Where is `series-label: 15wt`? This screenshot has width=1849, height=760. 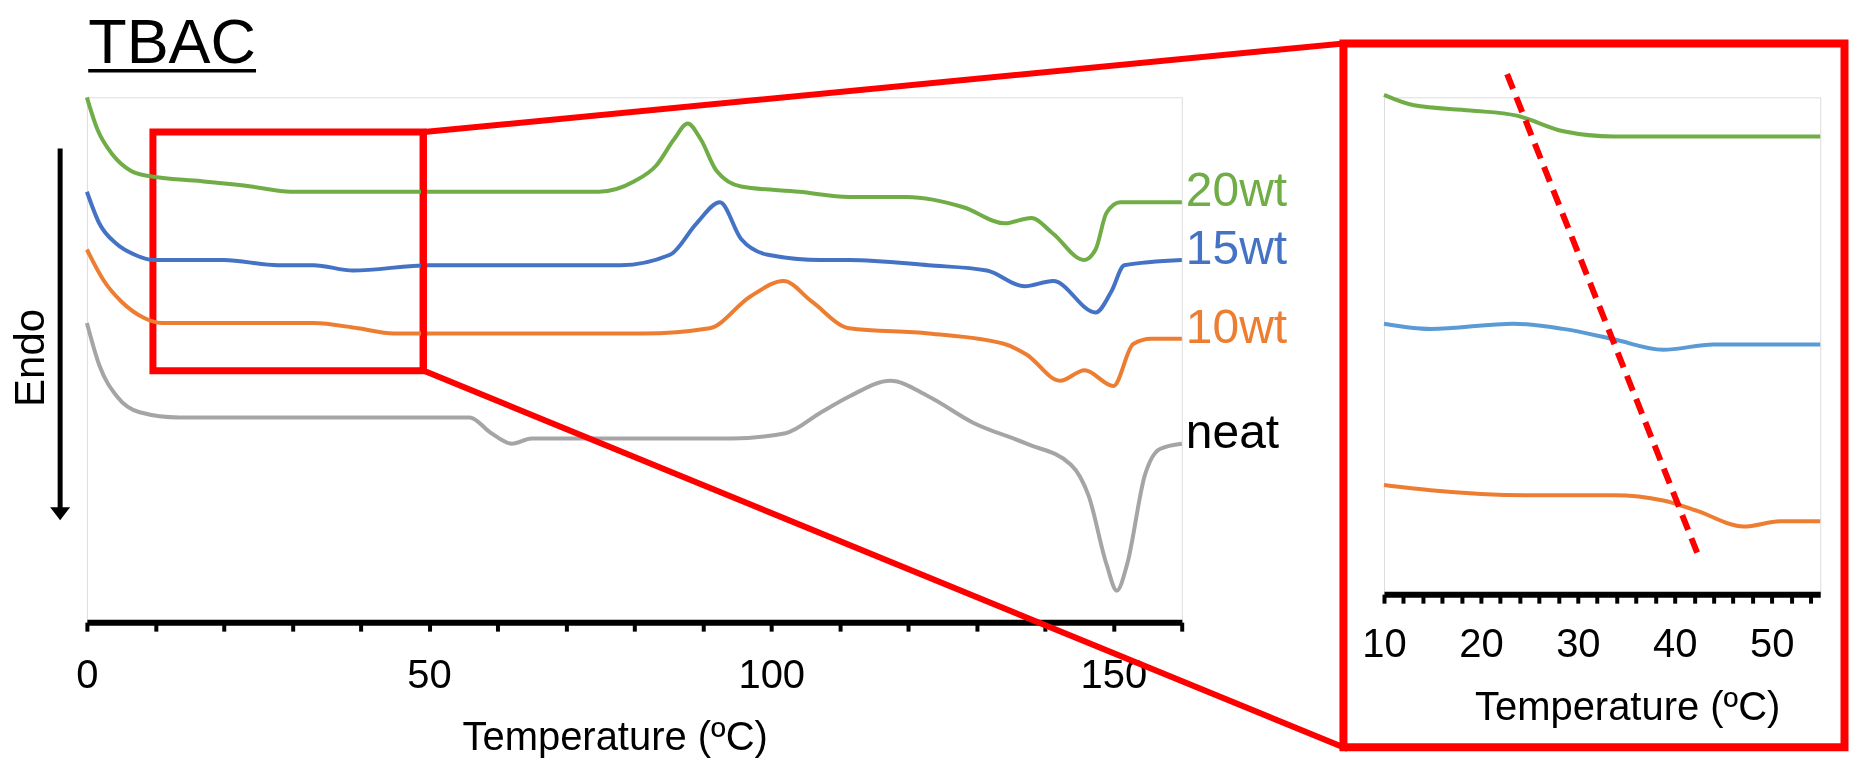
series-label: 15wt is located at coordinates (1236, 247).